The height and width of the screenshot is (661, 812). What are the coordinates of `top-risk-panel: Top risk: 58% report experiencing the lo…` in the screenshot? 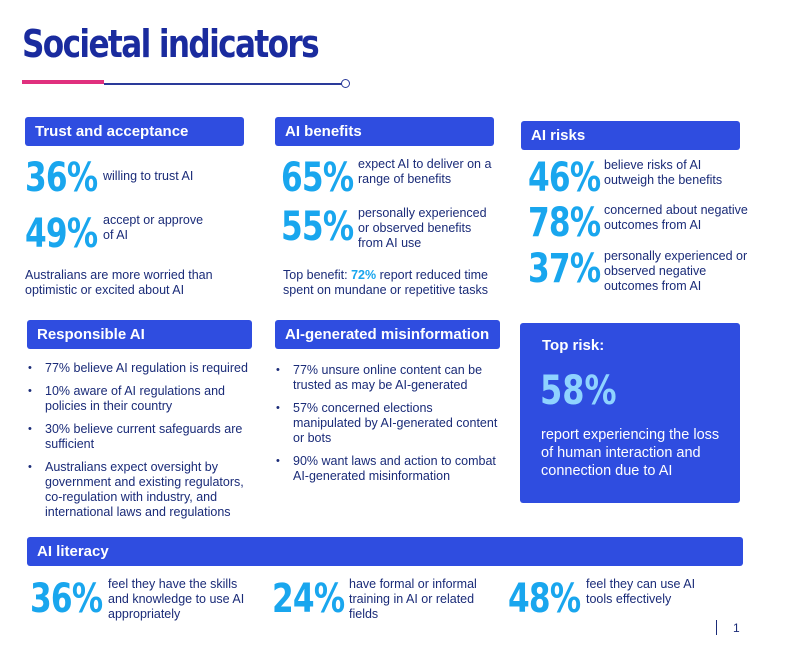 It's located at (630, 413).